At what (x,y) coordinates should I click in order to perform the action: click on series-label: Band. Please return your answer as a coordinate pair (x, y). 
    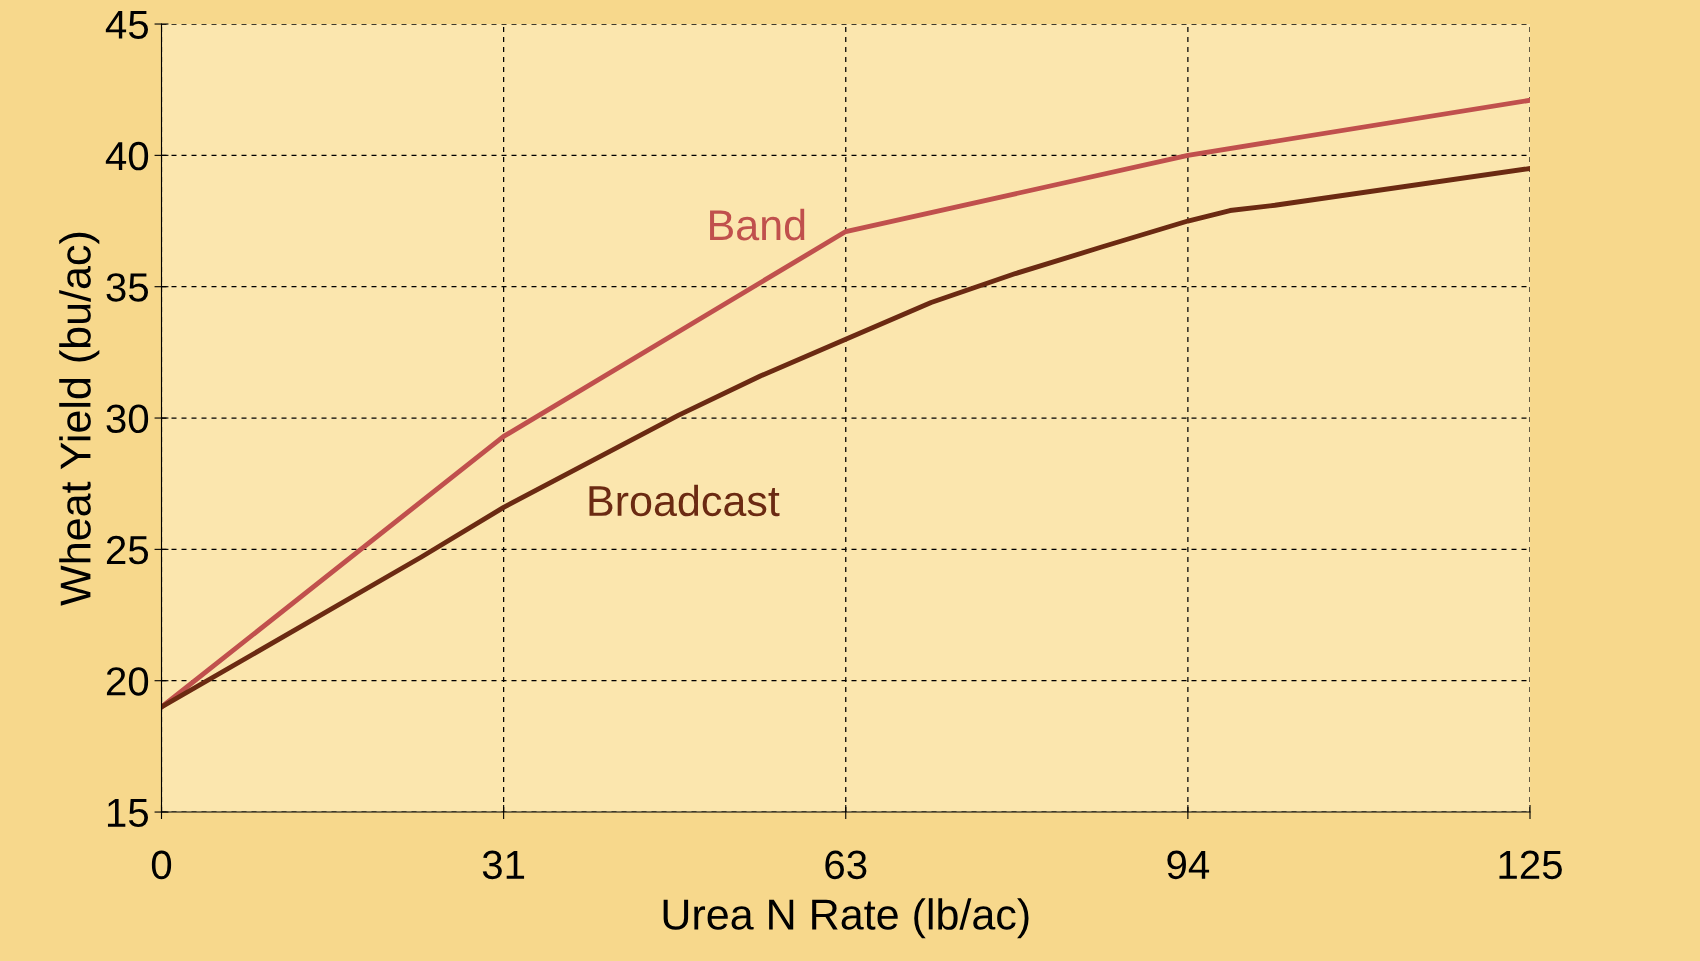
    Looking at the image, I should click on (757, 224).